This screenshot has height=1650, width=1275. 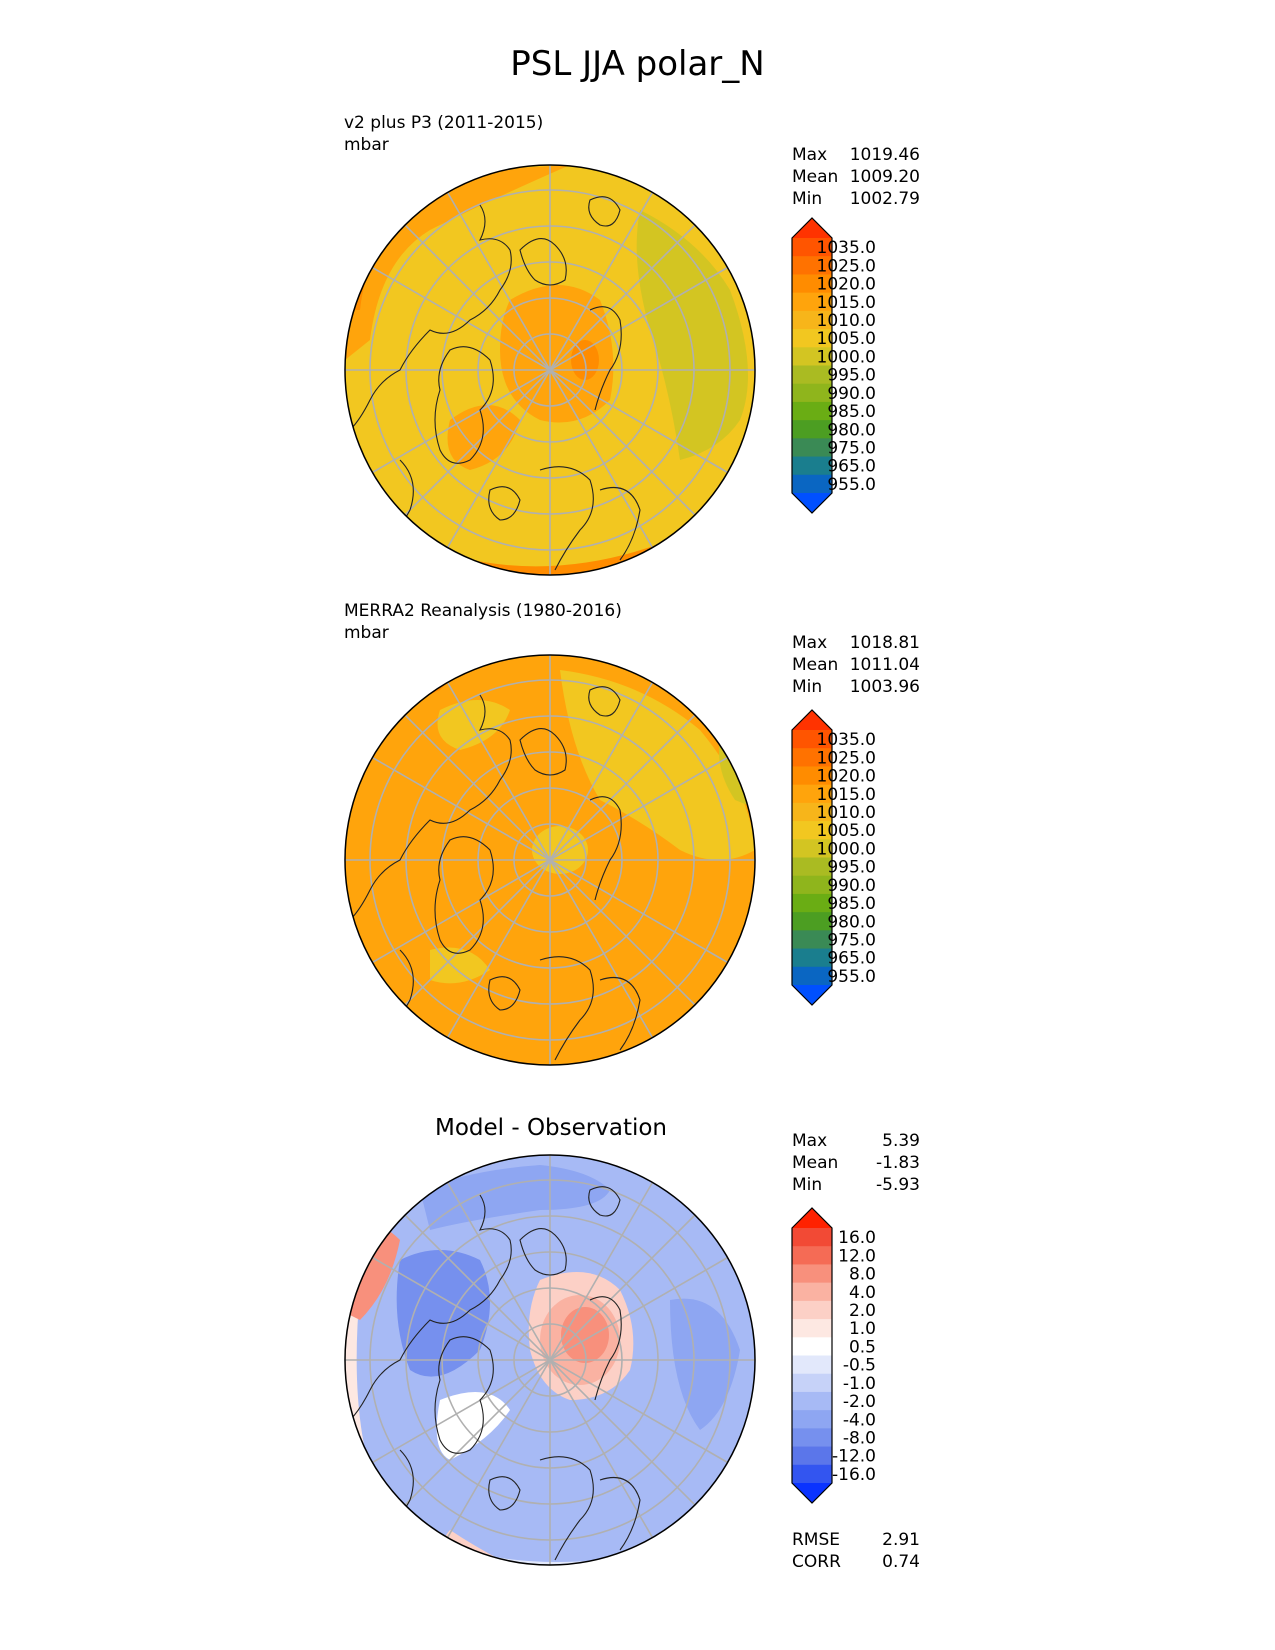 I want to click on colorbar-tick-label: 975.0, so click(x=851, y=940).